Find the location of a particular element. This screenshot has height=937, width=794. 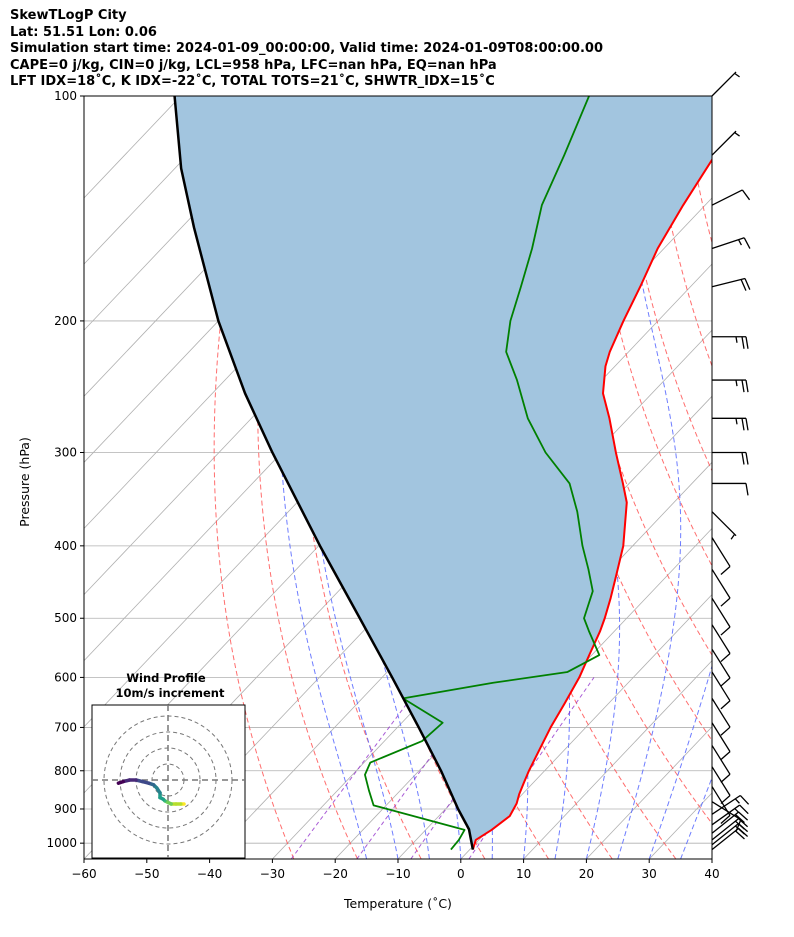

y-tick-label: 800 is located at coordinates (65, 771).